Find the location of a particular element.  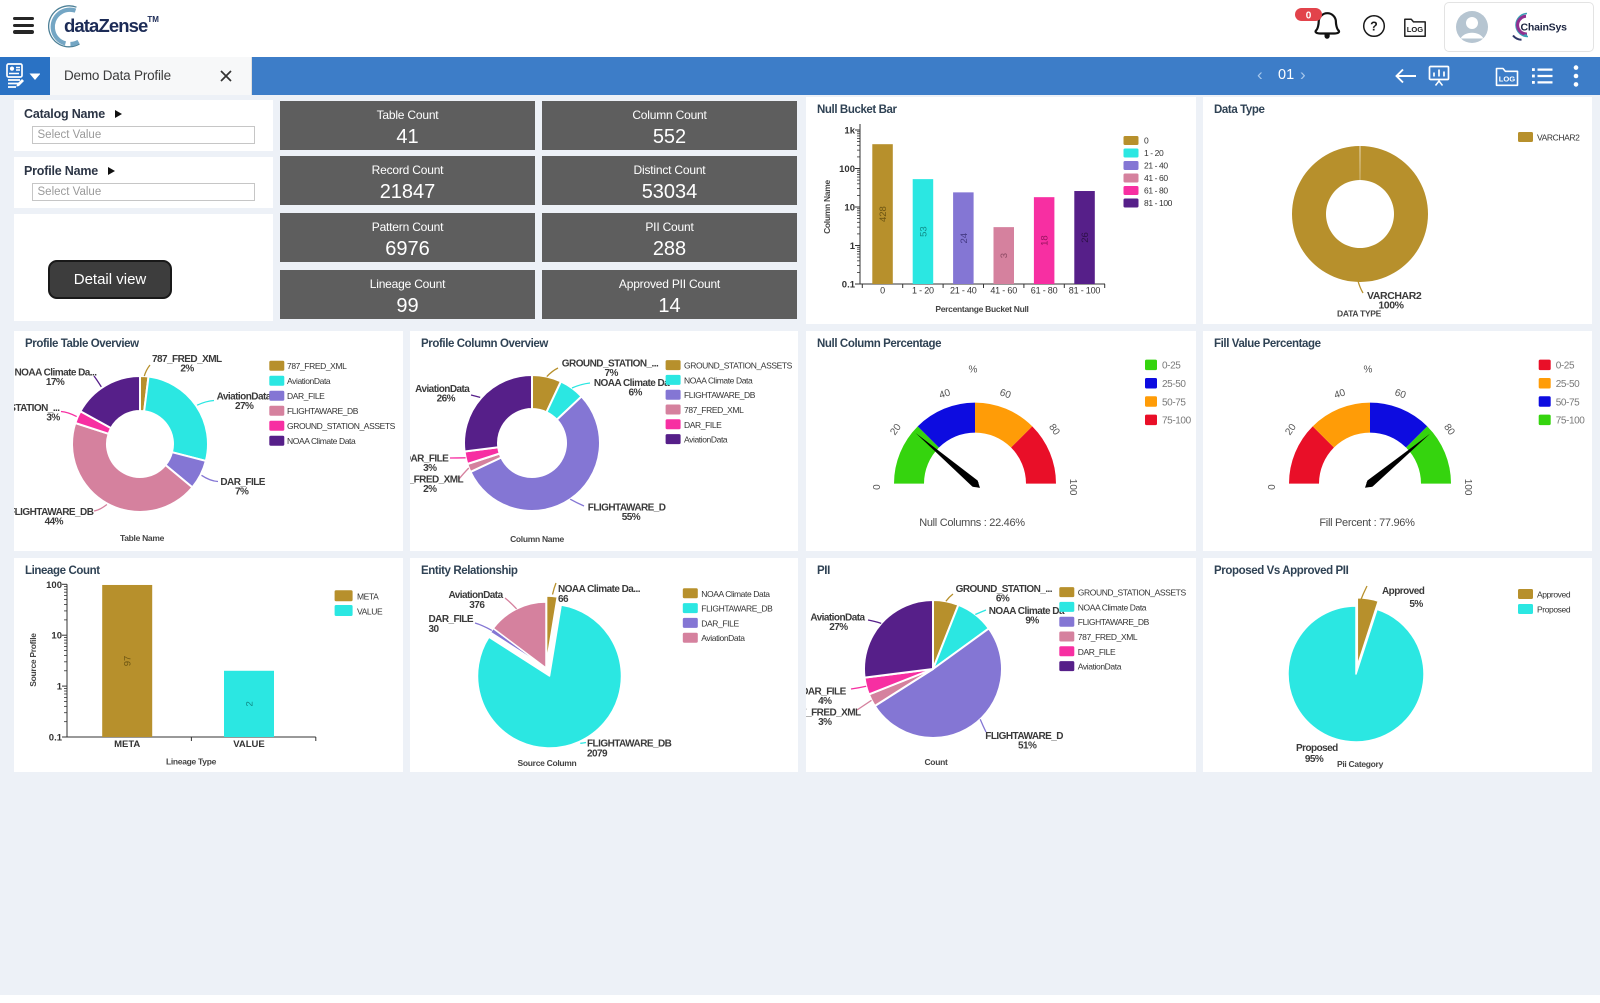

svg-text: 0.1 is located at coordinates (56, 738).